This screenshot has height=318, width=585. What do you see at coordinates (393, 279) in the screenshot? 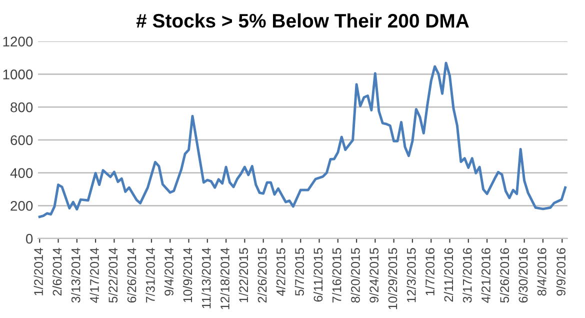
I see `x-tick-label: 10/29/2015` at bounding box center [393, 279].